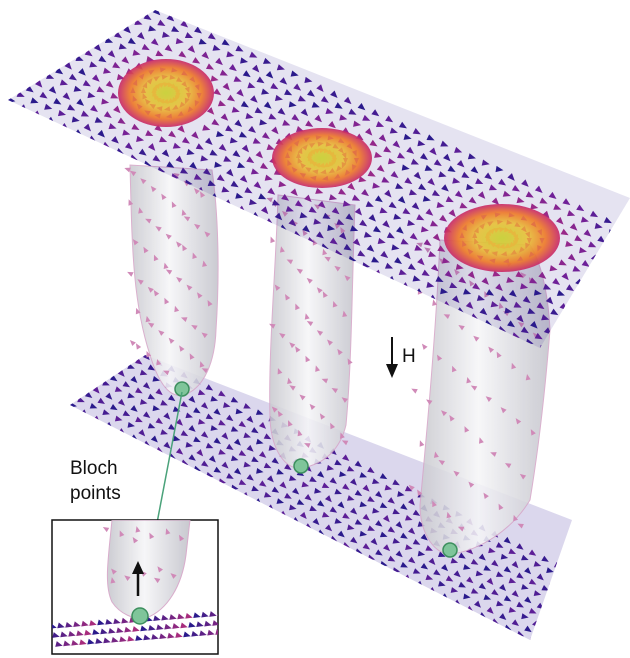  I want to click on bloch-label-line2: points, so click(95, 493).